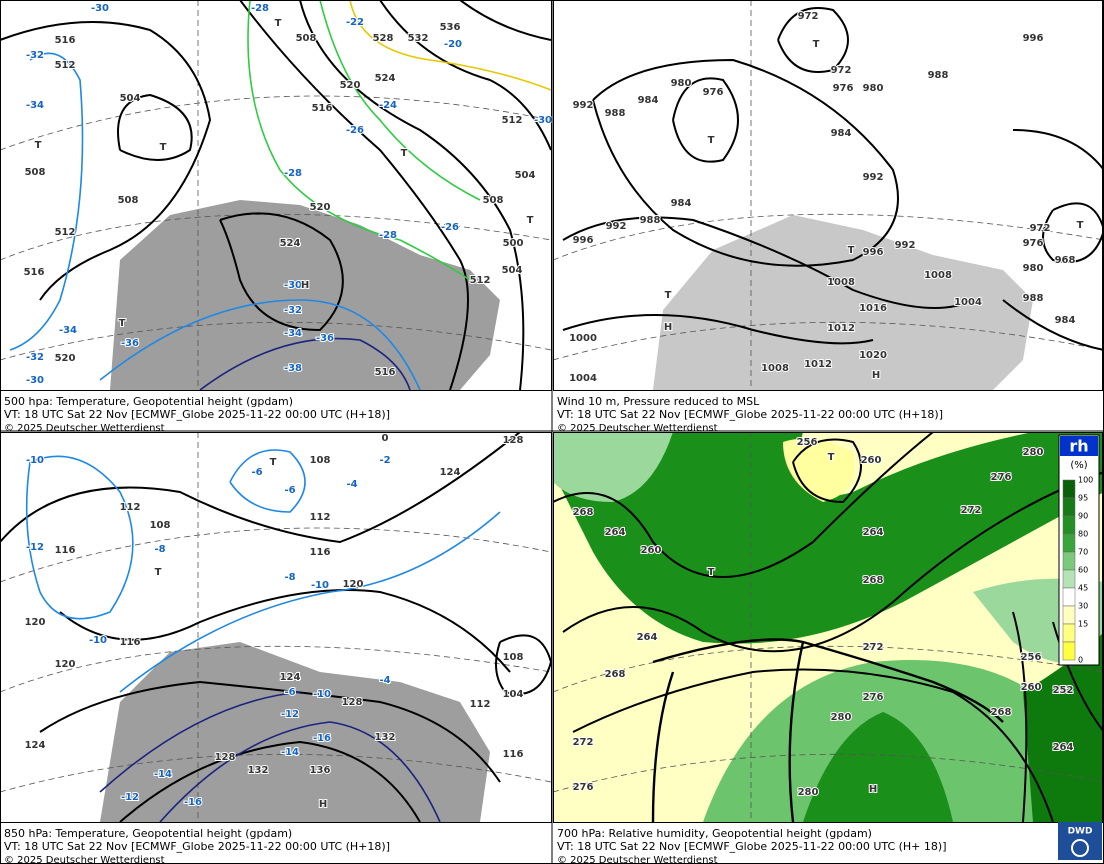 The height and width of the screenshot is (864, 1104). I want to click on legend-label: 100, so click(1085, 480).